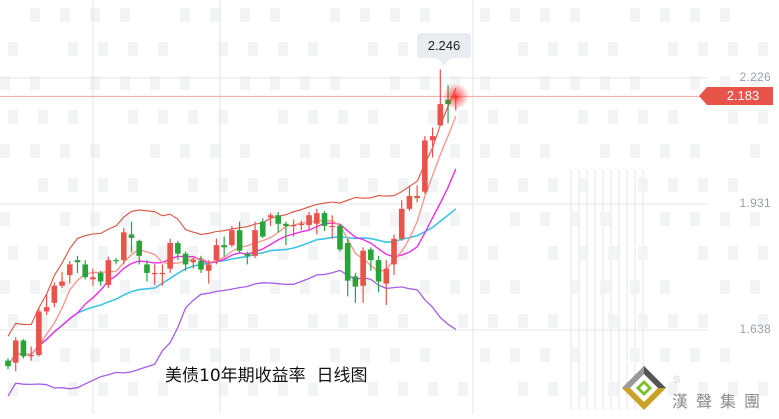  What do you see at coordinates (266, 376) in the screenshot?
I see `chart-title: 美债10年期收益率 日线图` at bounding box center [266, 376].